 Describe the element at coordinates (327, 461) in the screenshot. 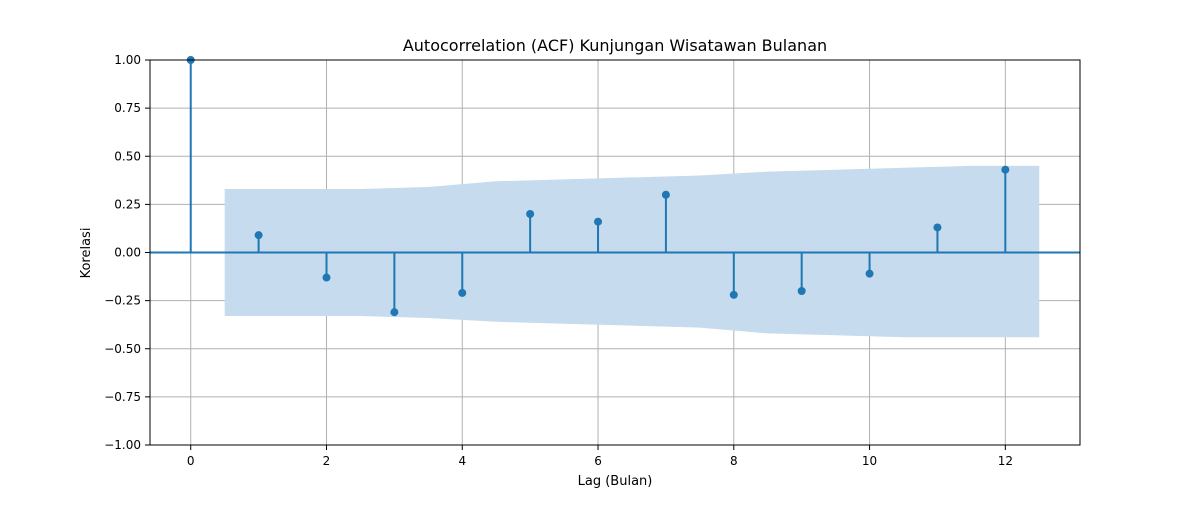

I see `x-tick-label: 2` at that location.